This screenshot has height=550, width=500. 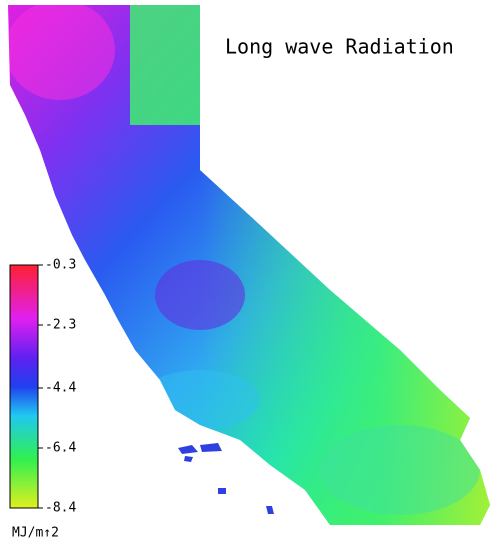 I want to click on colorbar-tick-label: -4.4, so click(x=60, y=388).